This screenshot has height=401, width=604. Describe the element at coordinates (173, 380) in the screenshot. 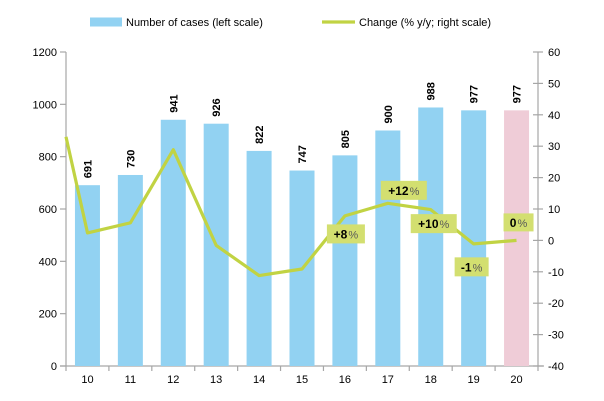

I see `x-axis-category-label: 12` at that location.